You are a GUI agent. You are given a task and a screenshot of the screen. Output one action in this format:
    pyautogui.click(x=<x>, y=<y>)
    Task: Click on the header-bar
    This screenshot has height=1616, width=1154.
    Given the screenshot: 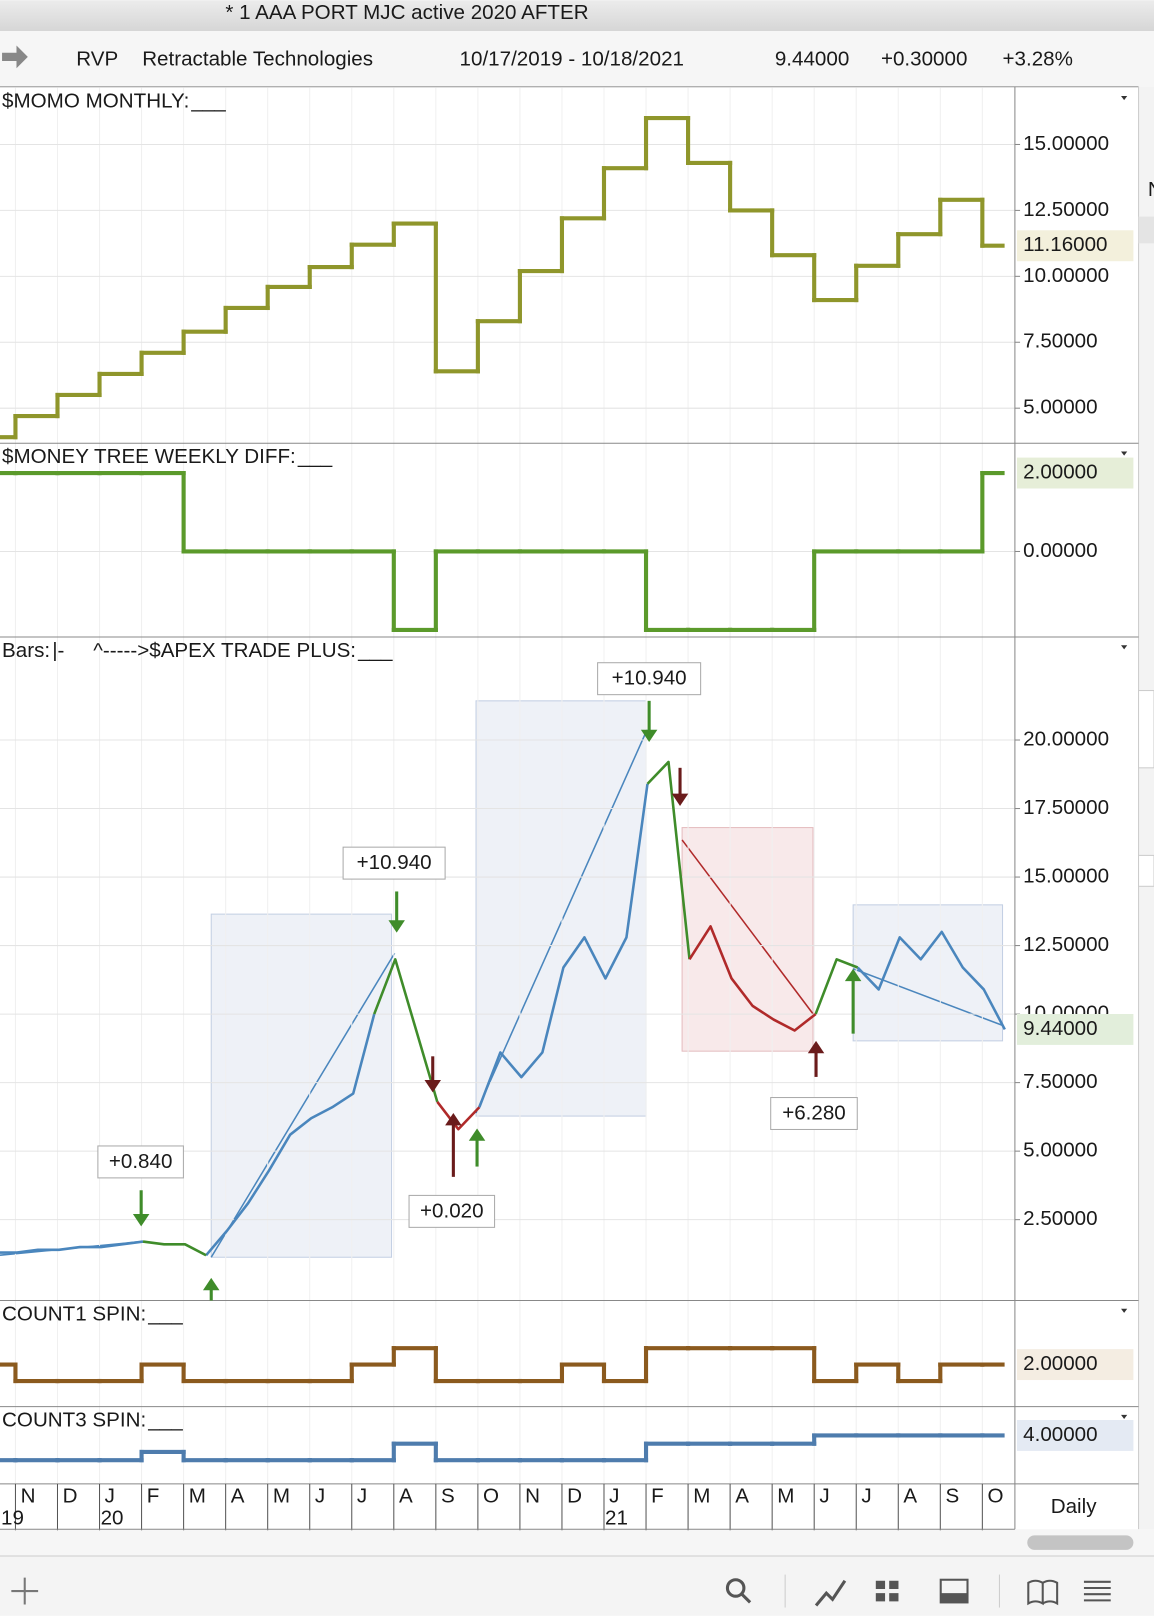 What is the action you would take?
    pyautogui.click(x=577, y=59)
    